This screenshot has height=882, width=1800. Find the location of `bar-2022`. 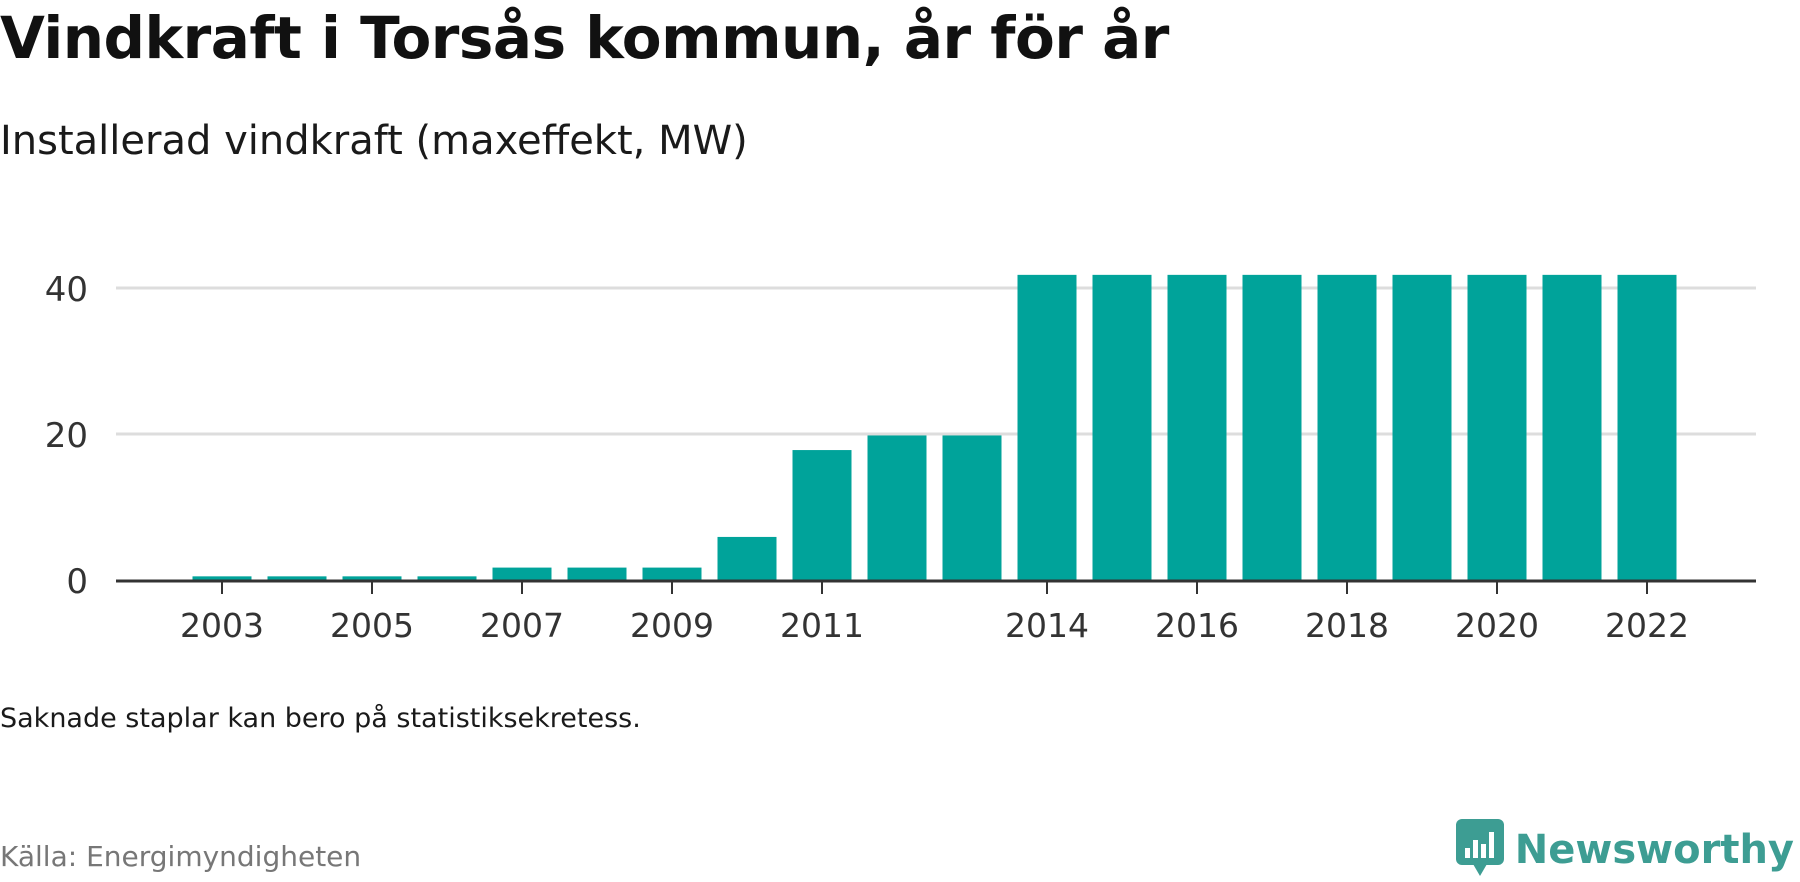

bar-2022 is located at coordinates (1647, 427).